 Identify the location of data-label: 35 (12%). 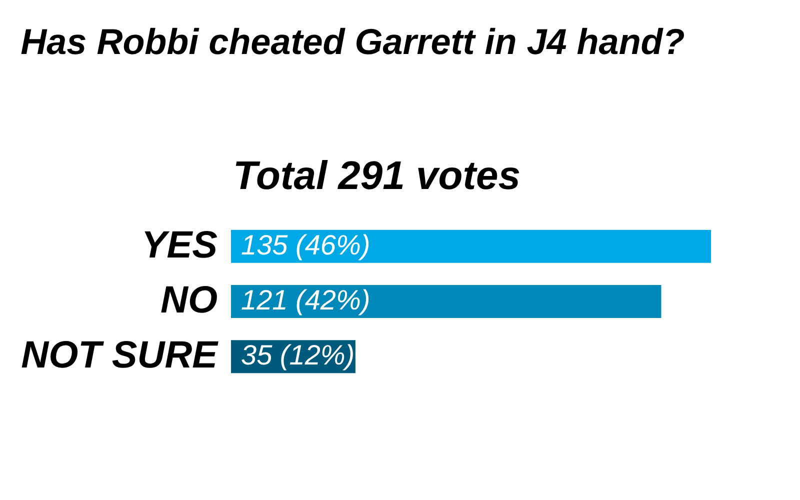
(298, 355).